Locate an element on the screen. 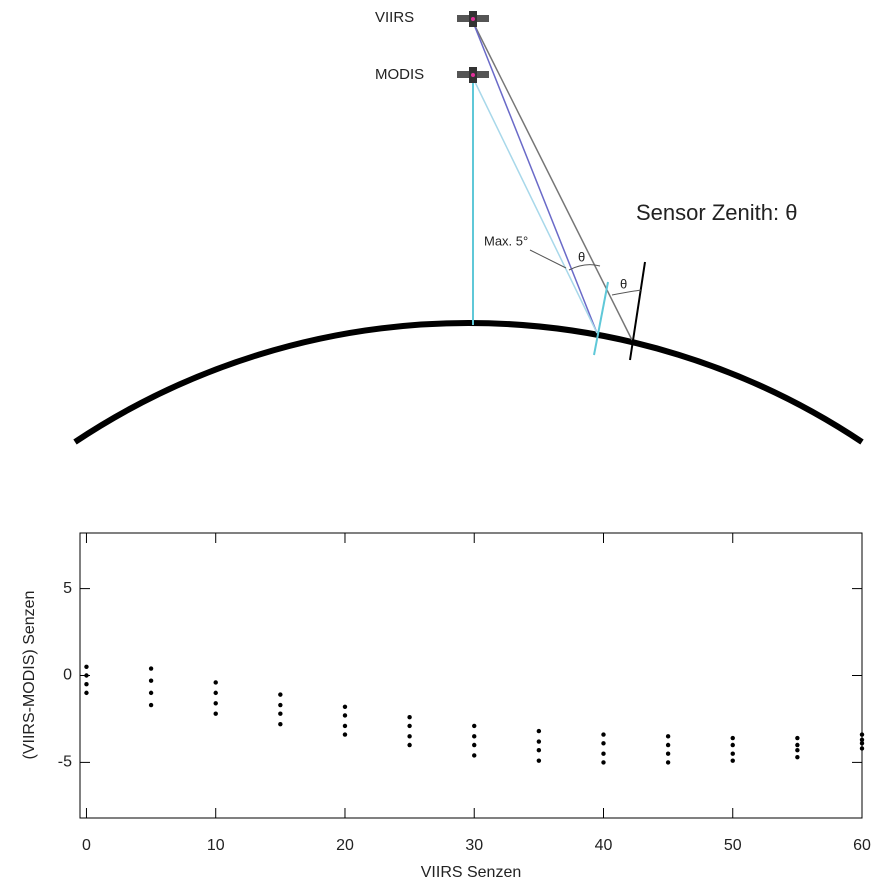  x-axis-label: VIIRS Senzen is located at coordinates (471, 872).